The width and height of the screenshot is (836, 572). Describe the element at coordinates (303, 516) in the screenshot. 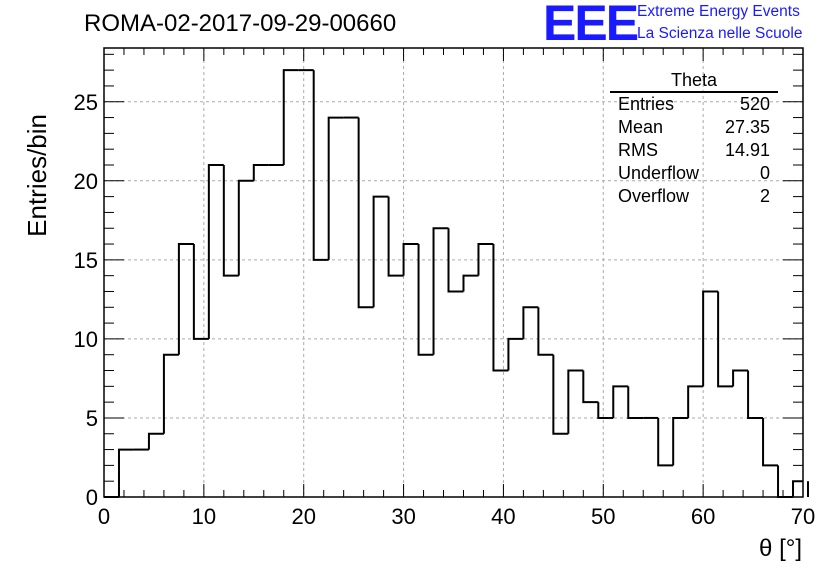

I see `x-tick-label: 20` at that location.